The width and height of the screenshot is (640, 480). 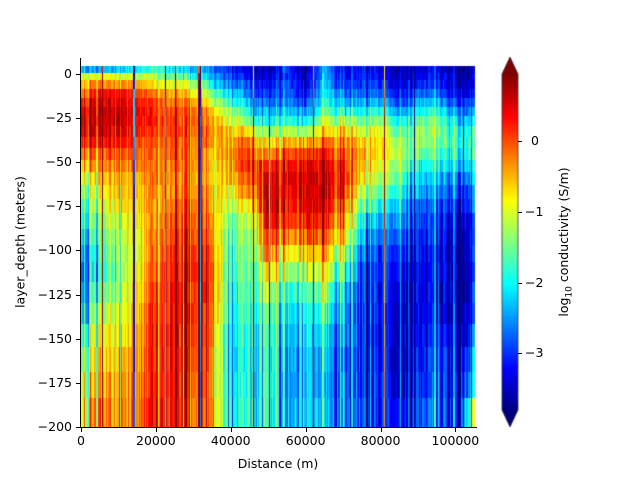 I want to click on y-tick-label: −150, so click(x=54, y=338).